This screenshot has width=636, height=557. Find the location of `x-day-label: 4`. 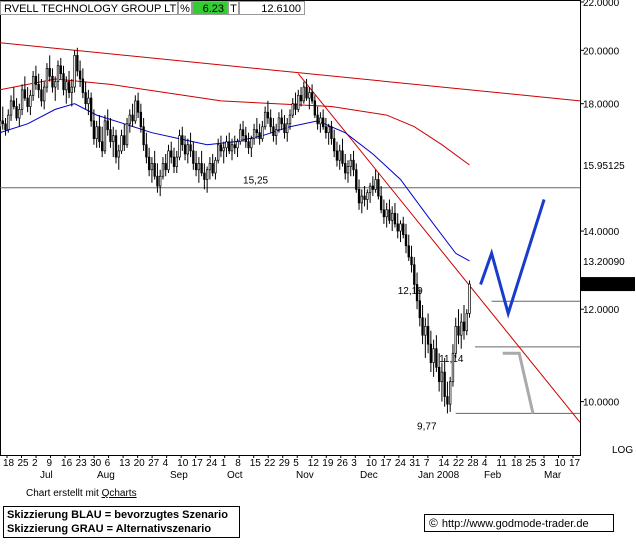

x-day-label: 4 is located at coordinates (166, 463).